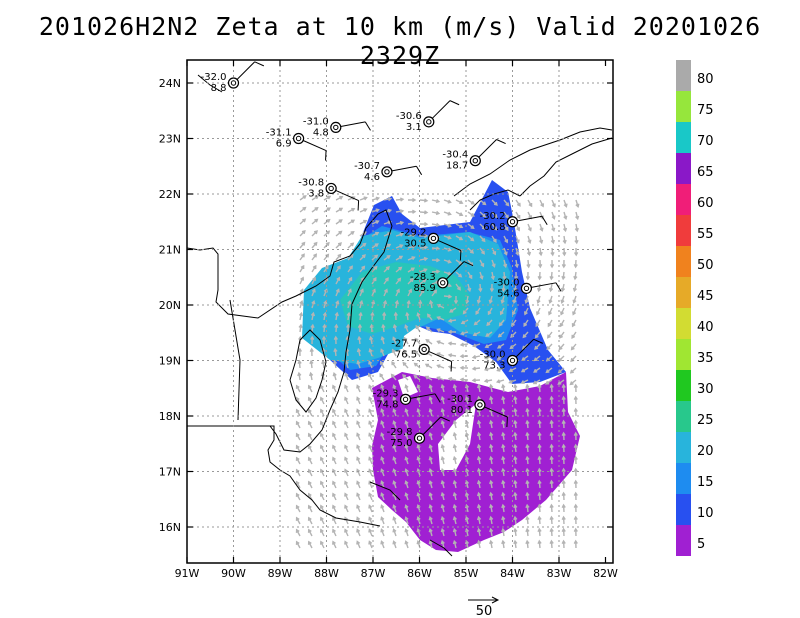 The image size is (800, 618). I want to click on colorbar-label: 40, so click(705, 327).